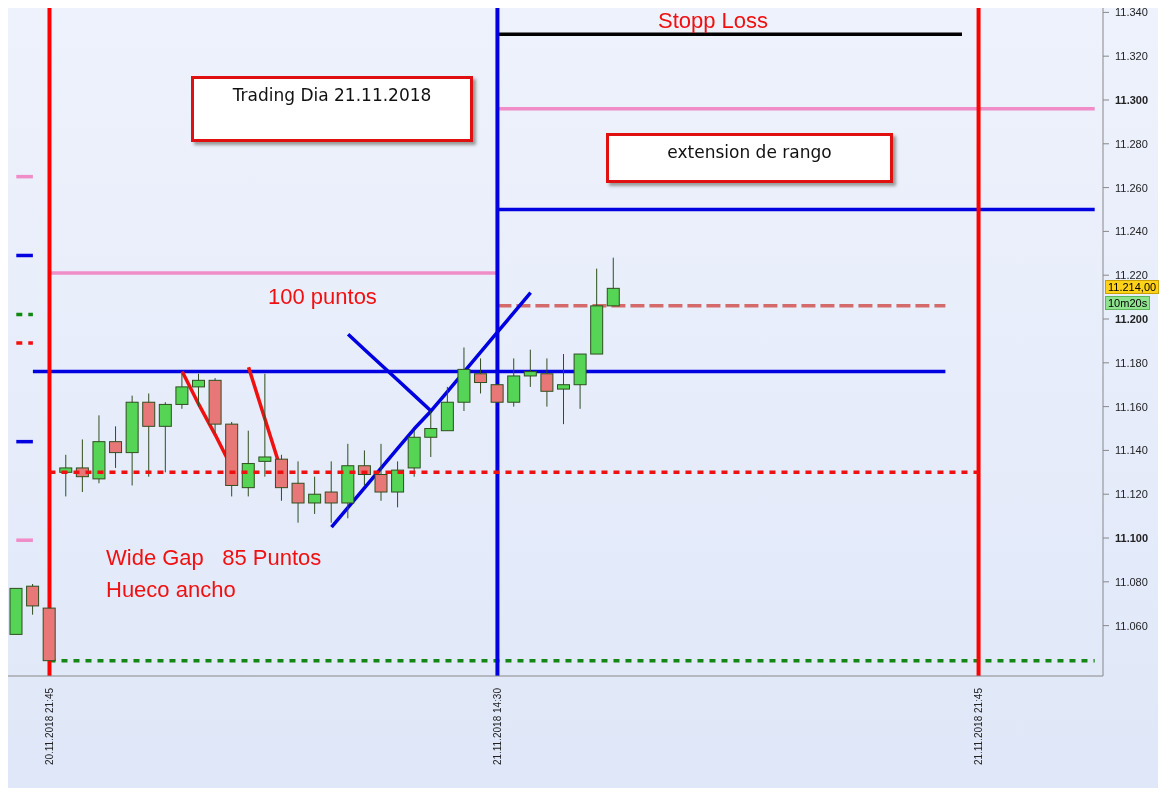 This screenshot has width=1167, height=800. What do you see at coordinates (1132, 538) in the screenshot?
I see `y-tick-label: 11.100` at bounding box center [1132, 538].